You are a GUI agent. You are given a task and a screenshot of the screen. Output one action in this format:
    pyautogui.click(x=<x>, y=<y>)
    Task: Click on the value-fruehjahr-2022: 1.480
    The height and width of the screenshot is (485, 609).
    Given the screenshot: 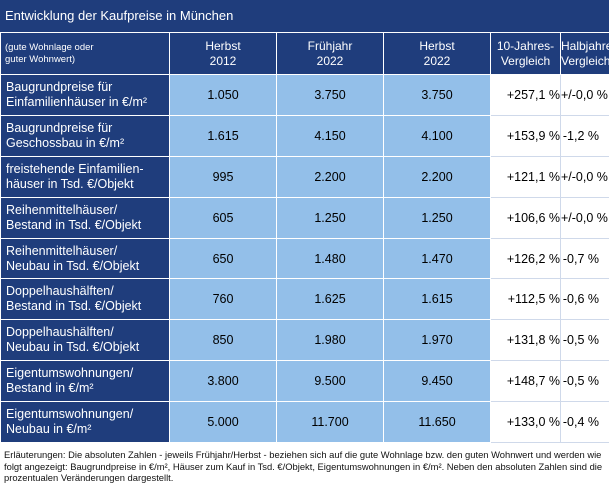 What is the action you would take?
    pyautogui.click(x=330, y=258)
    